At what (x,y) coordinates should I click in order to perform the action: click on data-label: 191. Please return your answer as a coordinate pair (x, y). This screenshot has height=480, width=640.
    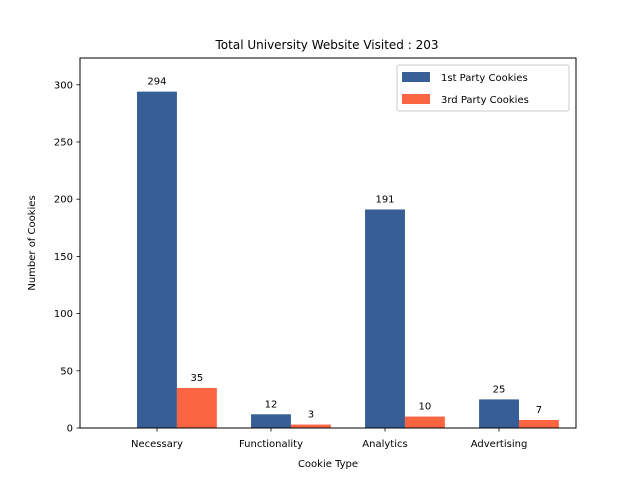
    Looking at the image, I should click on (384, 199).